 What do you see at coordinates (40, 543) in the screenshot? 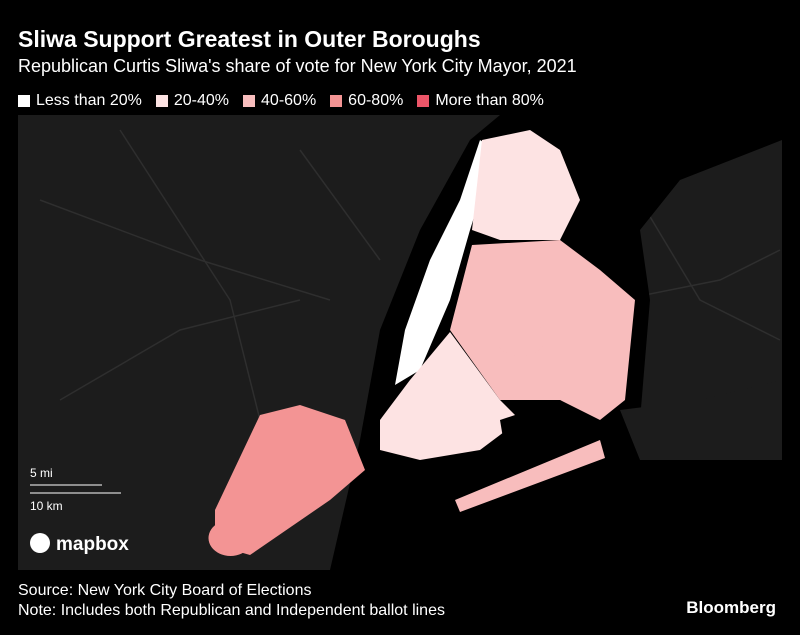
I see `mapbox-logo` at bounding box center [40, 543].